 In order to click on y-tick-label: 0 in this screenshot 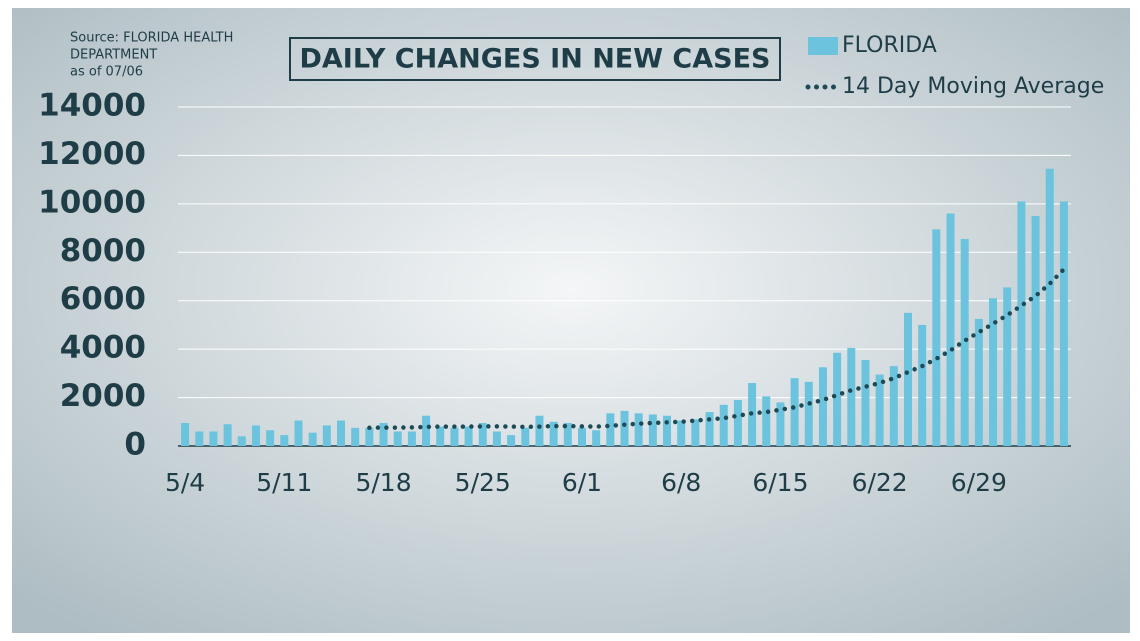, I will do `click(135, 445)`.